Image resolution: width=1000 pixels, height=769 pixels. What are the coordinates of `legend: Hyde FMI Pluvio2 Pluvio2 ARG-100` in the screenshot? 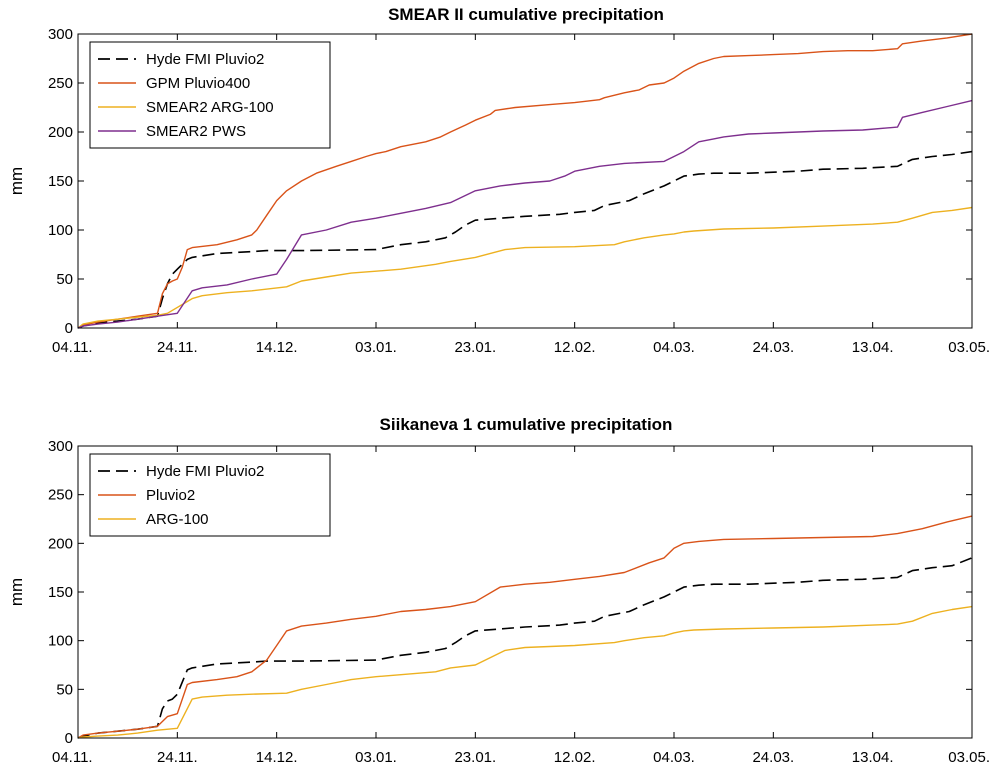 It's located at (210, 495).